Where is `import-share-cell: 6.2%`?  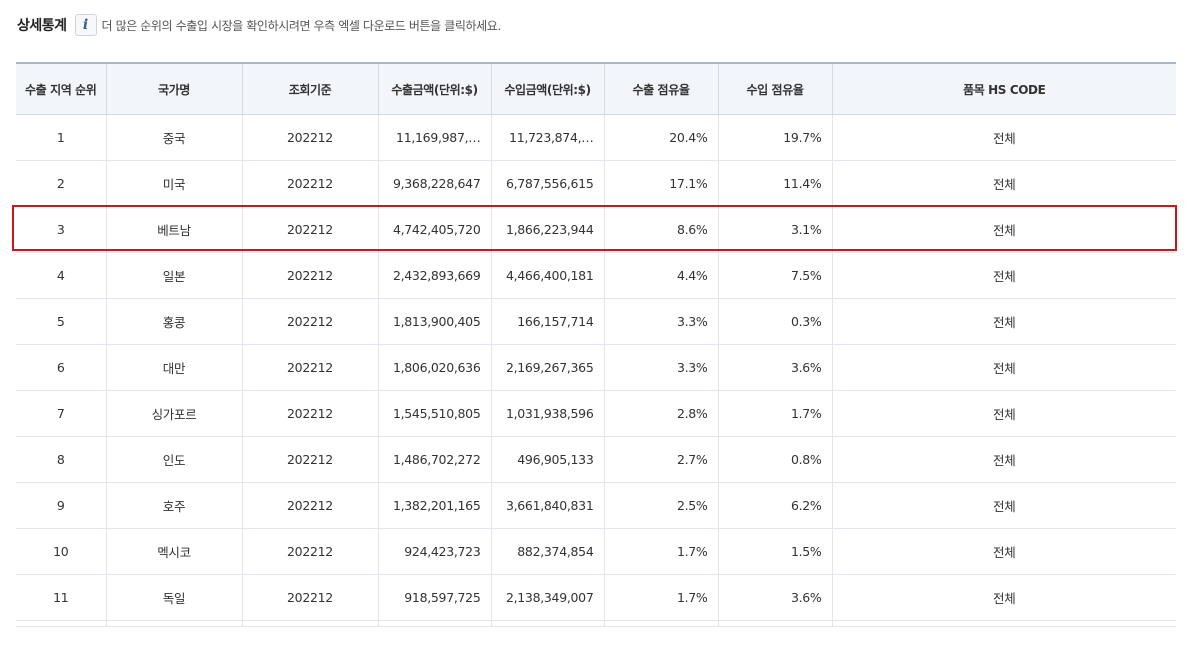 import-share-cell: 6.2% is located at coordinates (775, 505).